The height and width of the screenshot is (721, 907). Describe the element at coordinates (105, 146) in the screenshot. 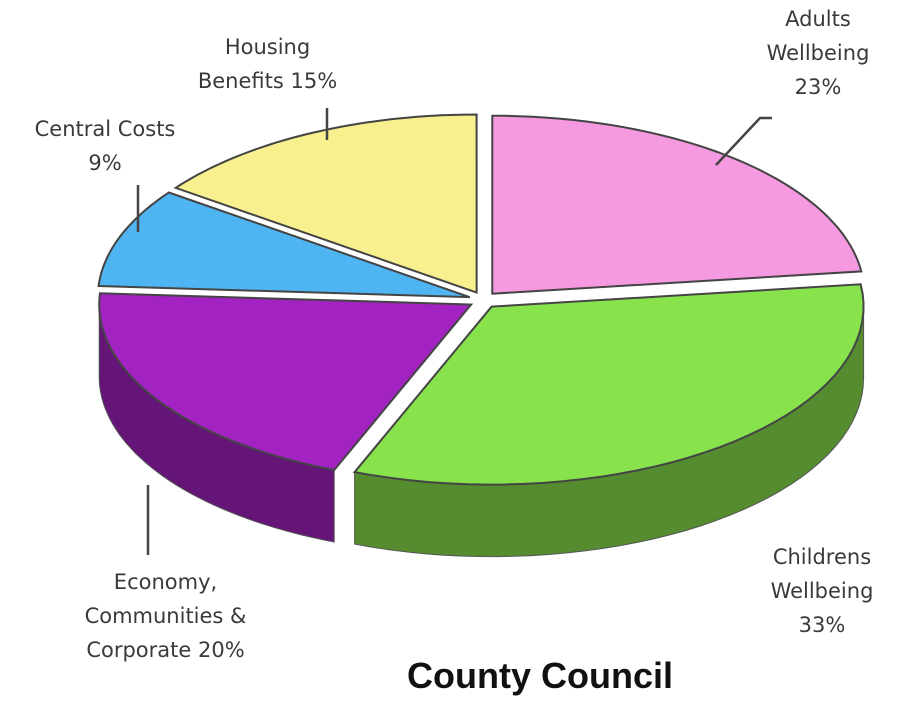

I see `slice-label: Central Costs 9%` at that location.